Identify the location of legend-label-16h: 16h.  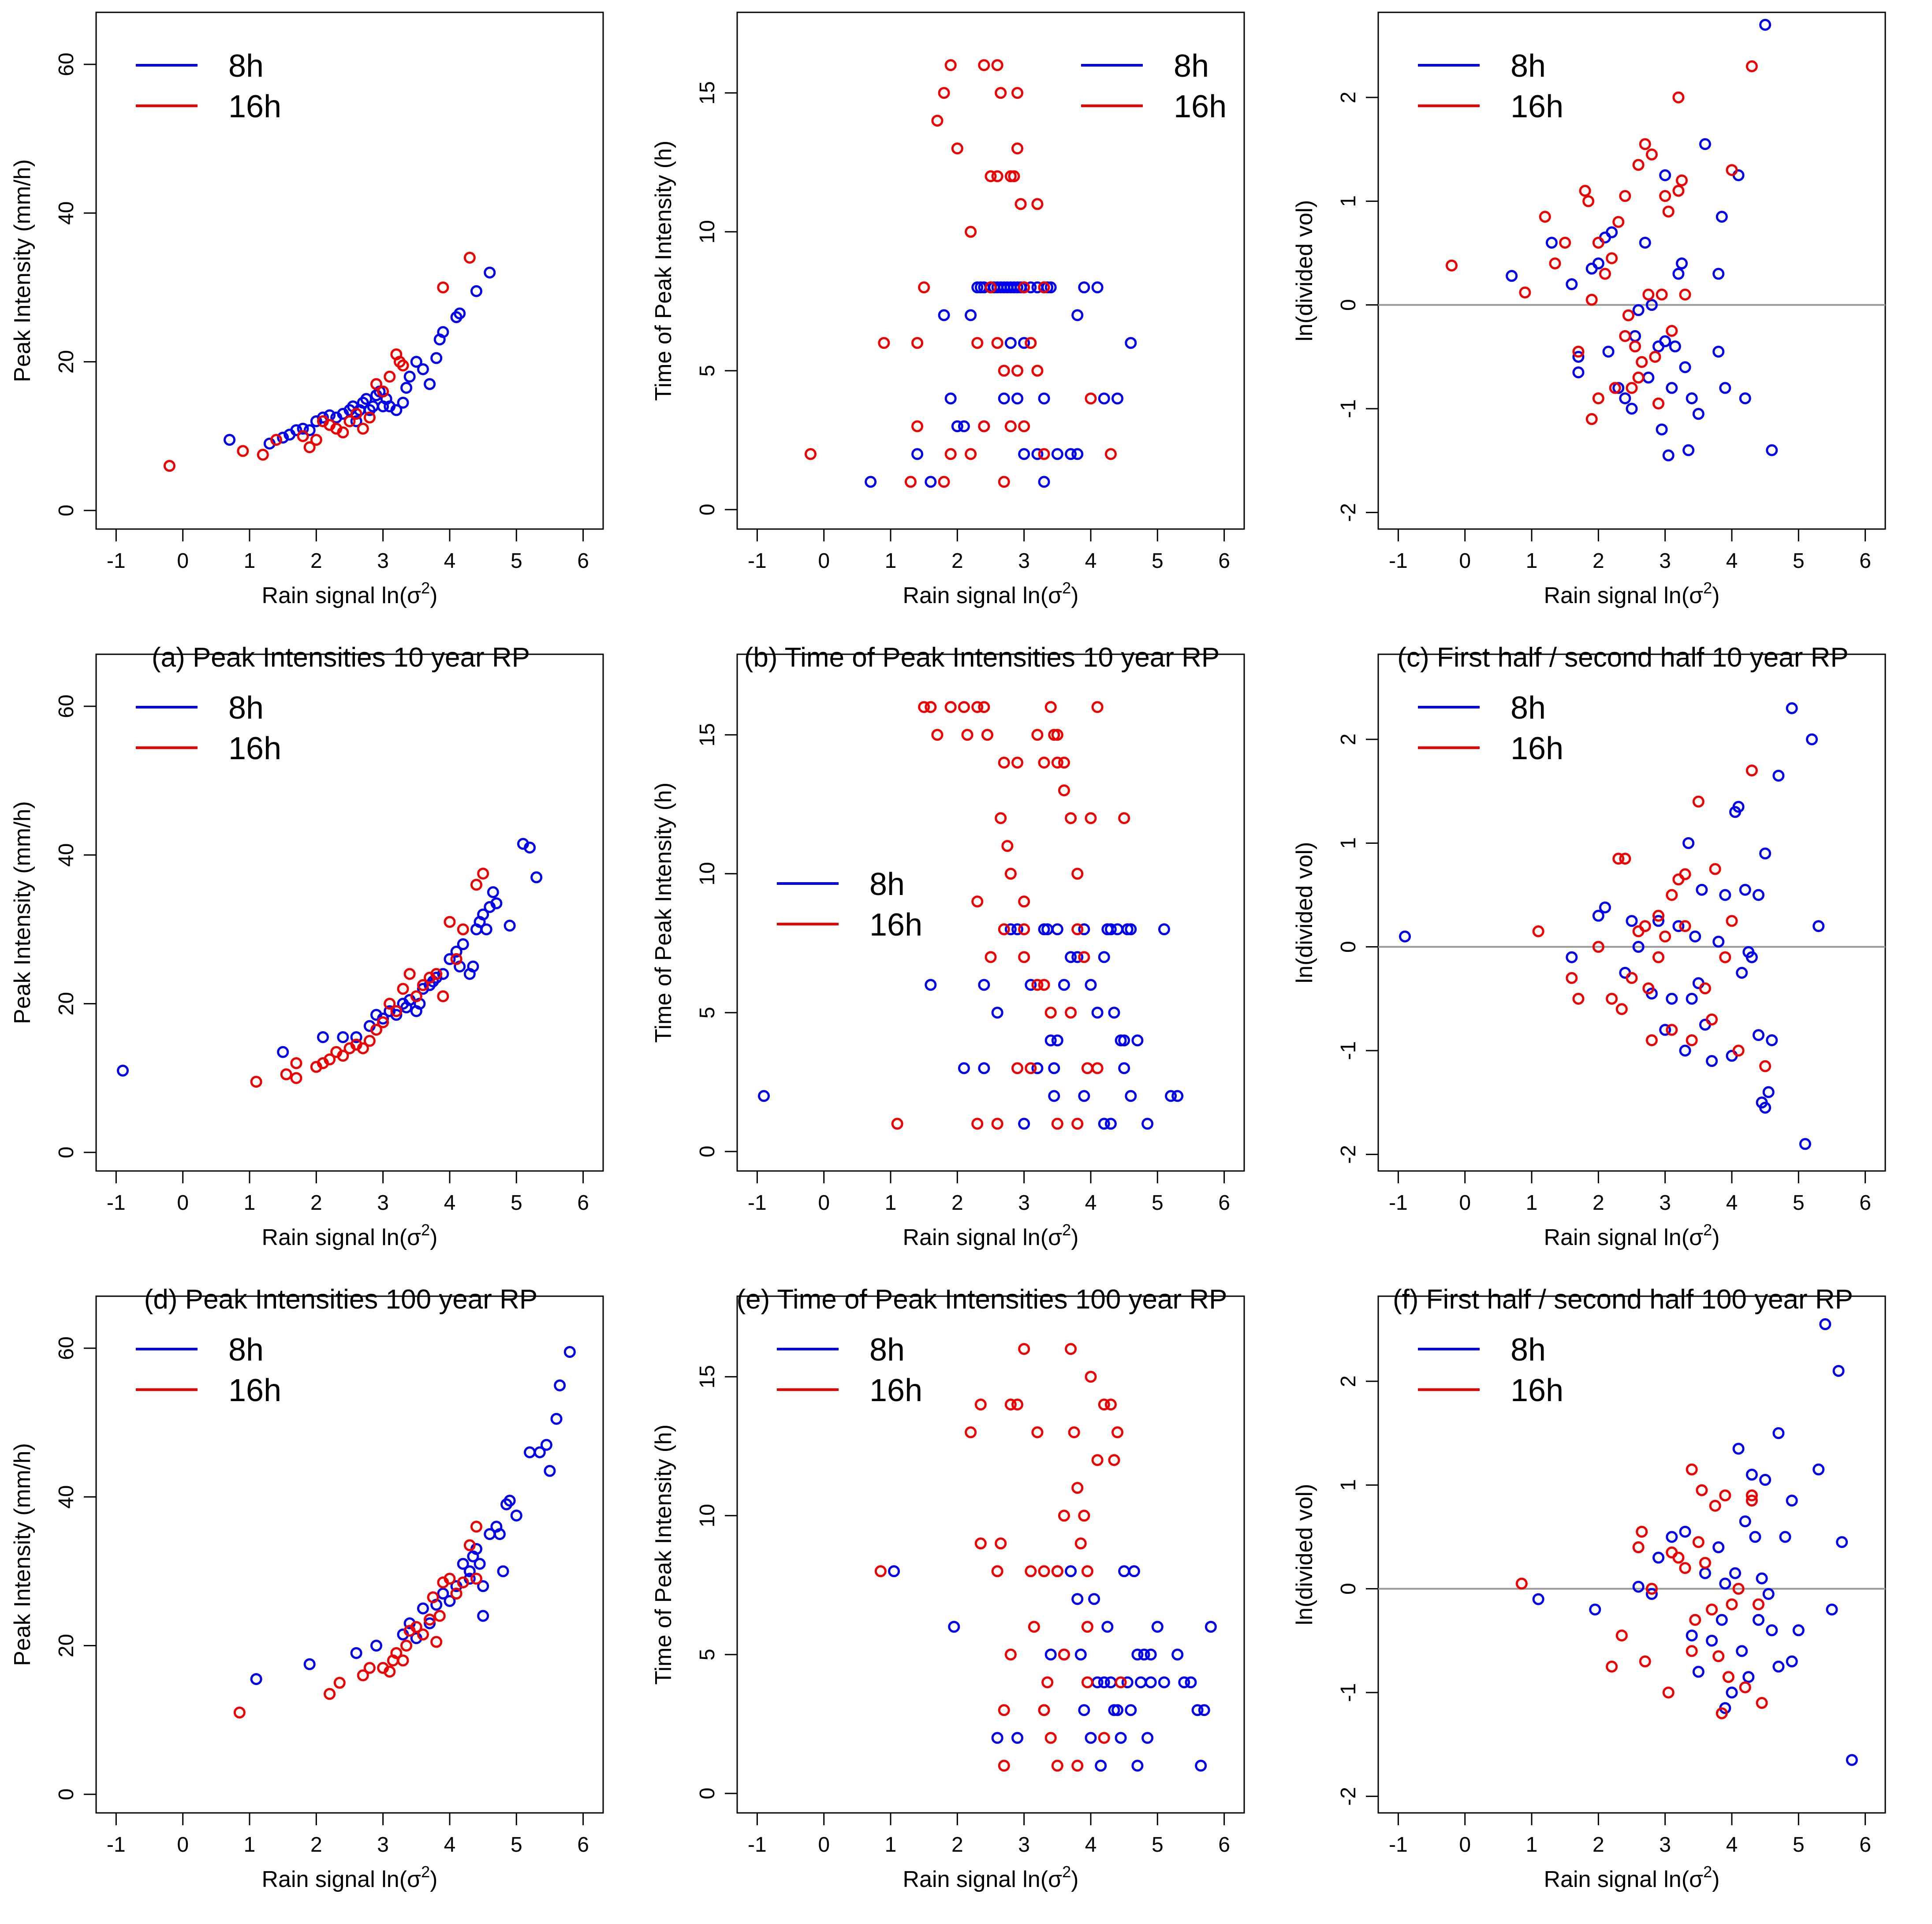
(895, 1390).